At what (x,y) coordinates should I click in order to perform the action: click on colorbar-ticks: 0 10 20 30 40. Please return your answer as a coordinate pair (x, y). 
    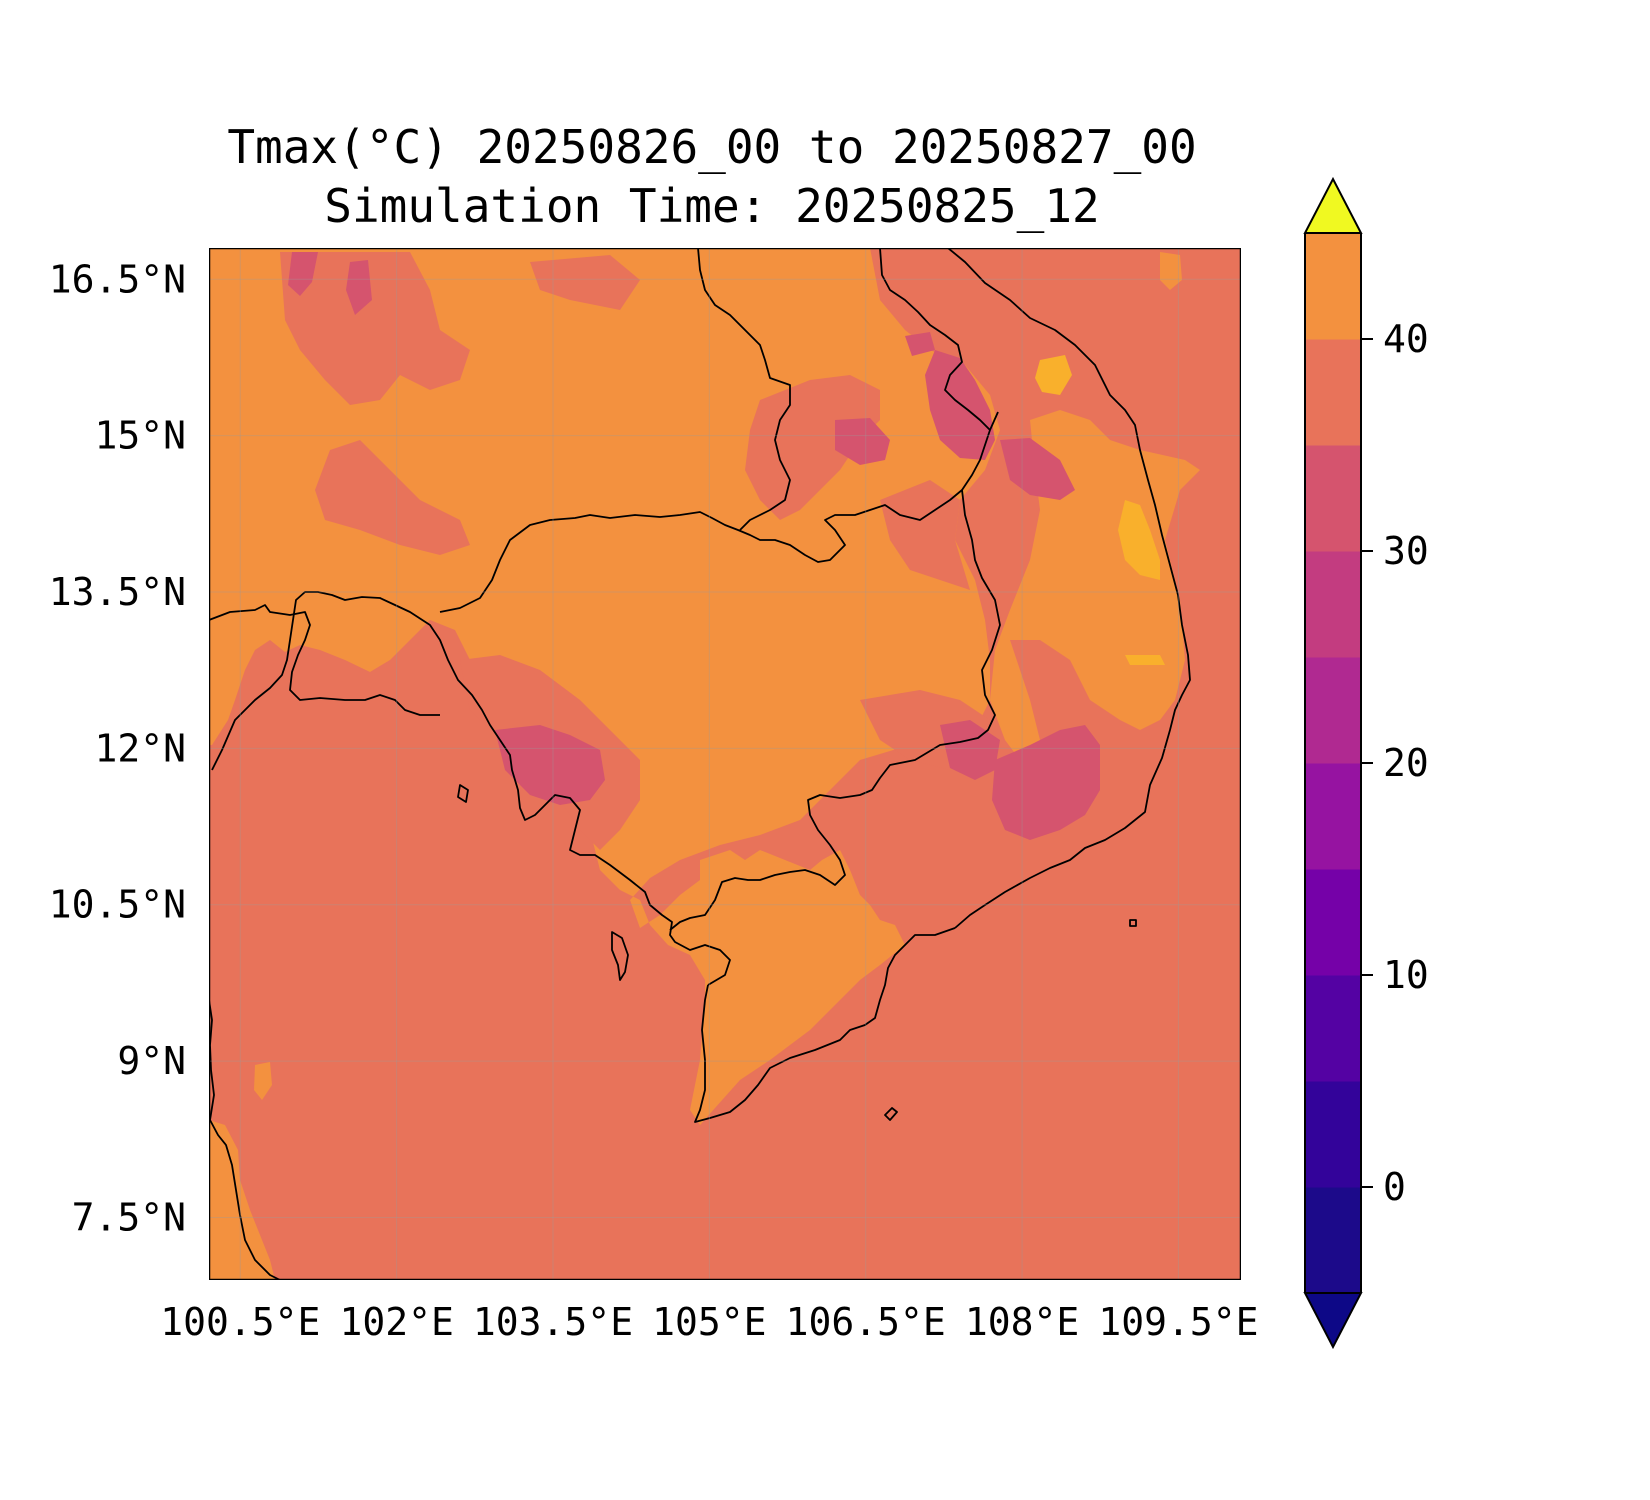
    Looking at the image, I should click on (1395, 763).